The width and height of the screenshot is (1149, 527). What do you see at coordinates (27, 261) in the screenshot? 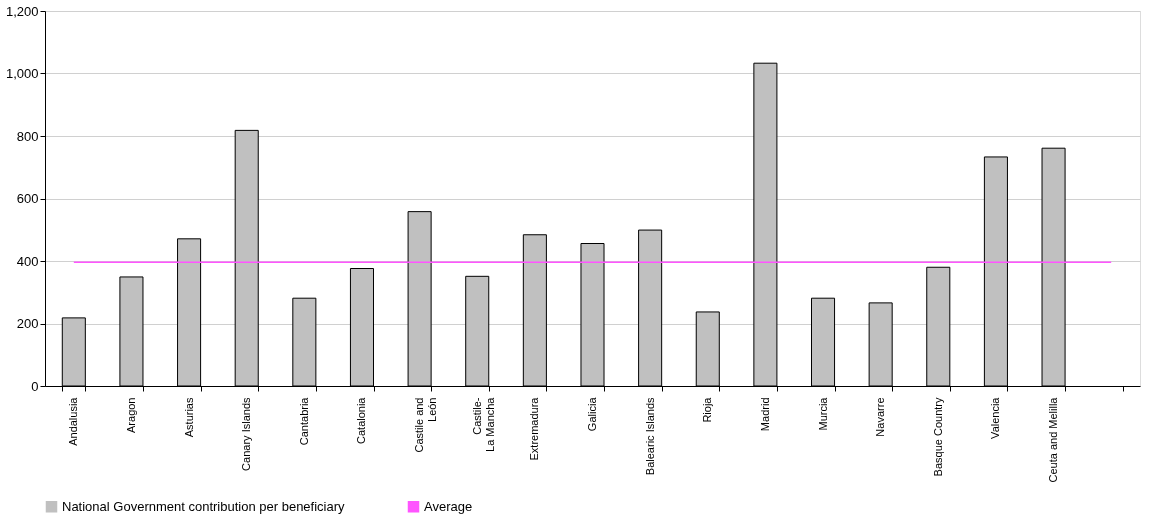
I see `y-tick-label: 400` at bounding box center [27, 261].